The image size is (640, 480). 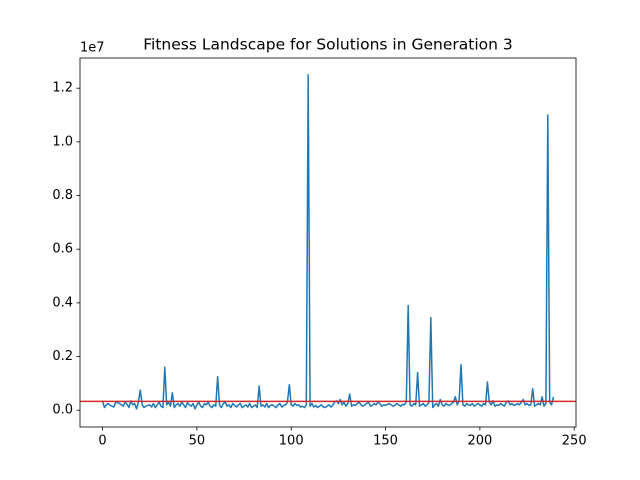 What do you see at coordinates (62, 88) in the screenshot?
I see `y-tick-label: 1.2` at bounding box center [62, 88].